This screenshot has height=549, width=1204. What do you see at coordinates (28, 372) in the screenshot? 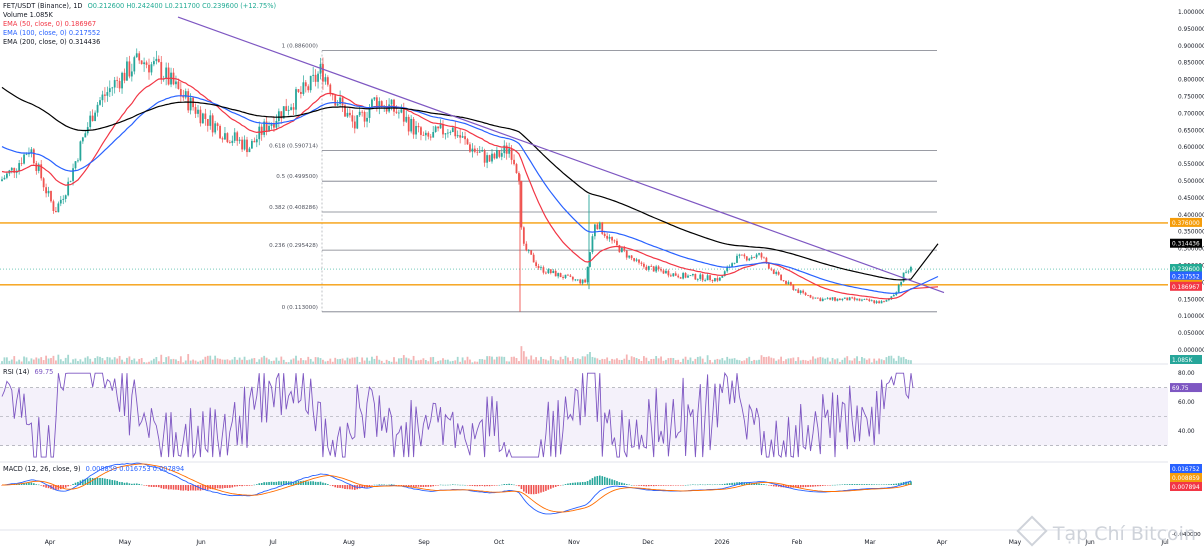
I see `legend-rsi: RSI (14) 69.75` at bounding box center [28, 372].